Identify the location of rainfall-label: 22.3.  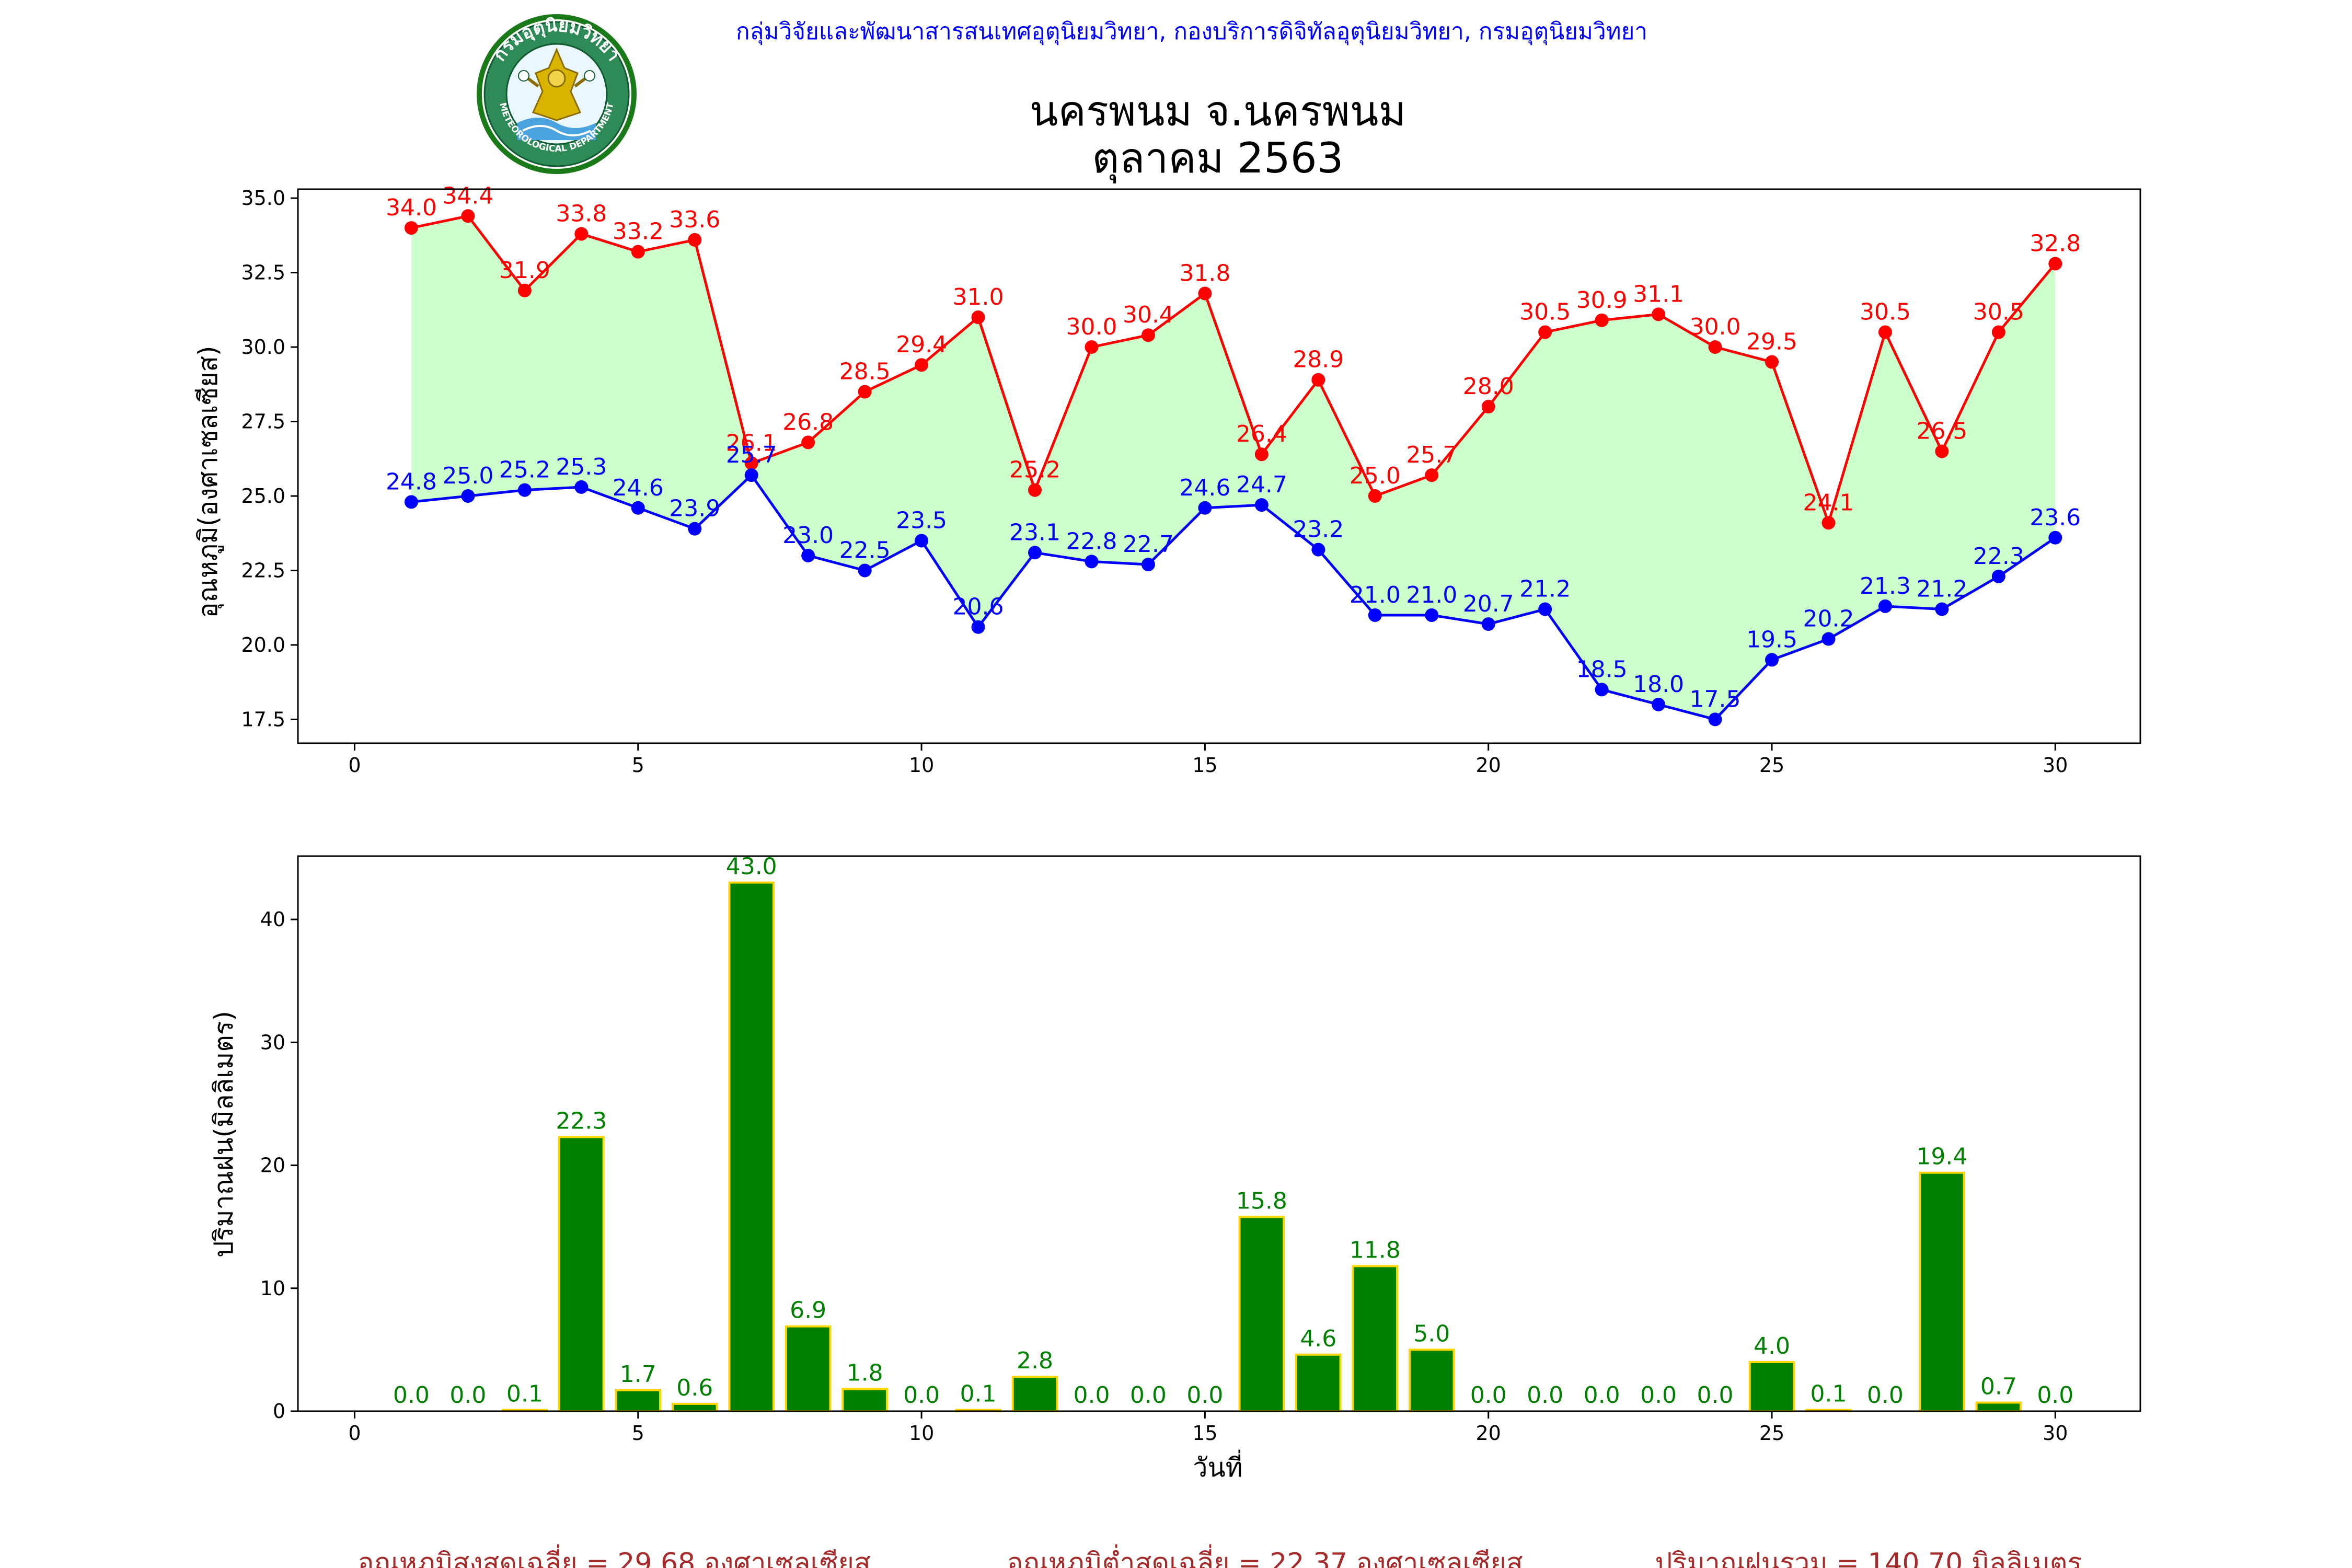
(581, 1121).